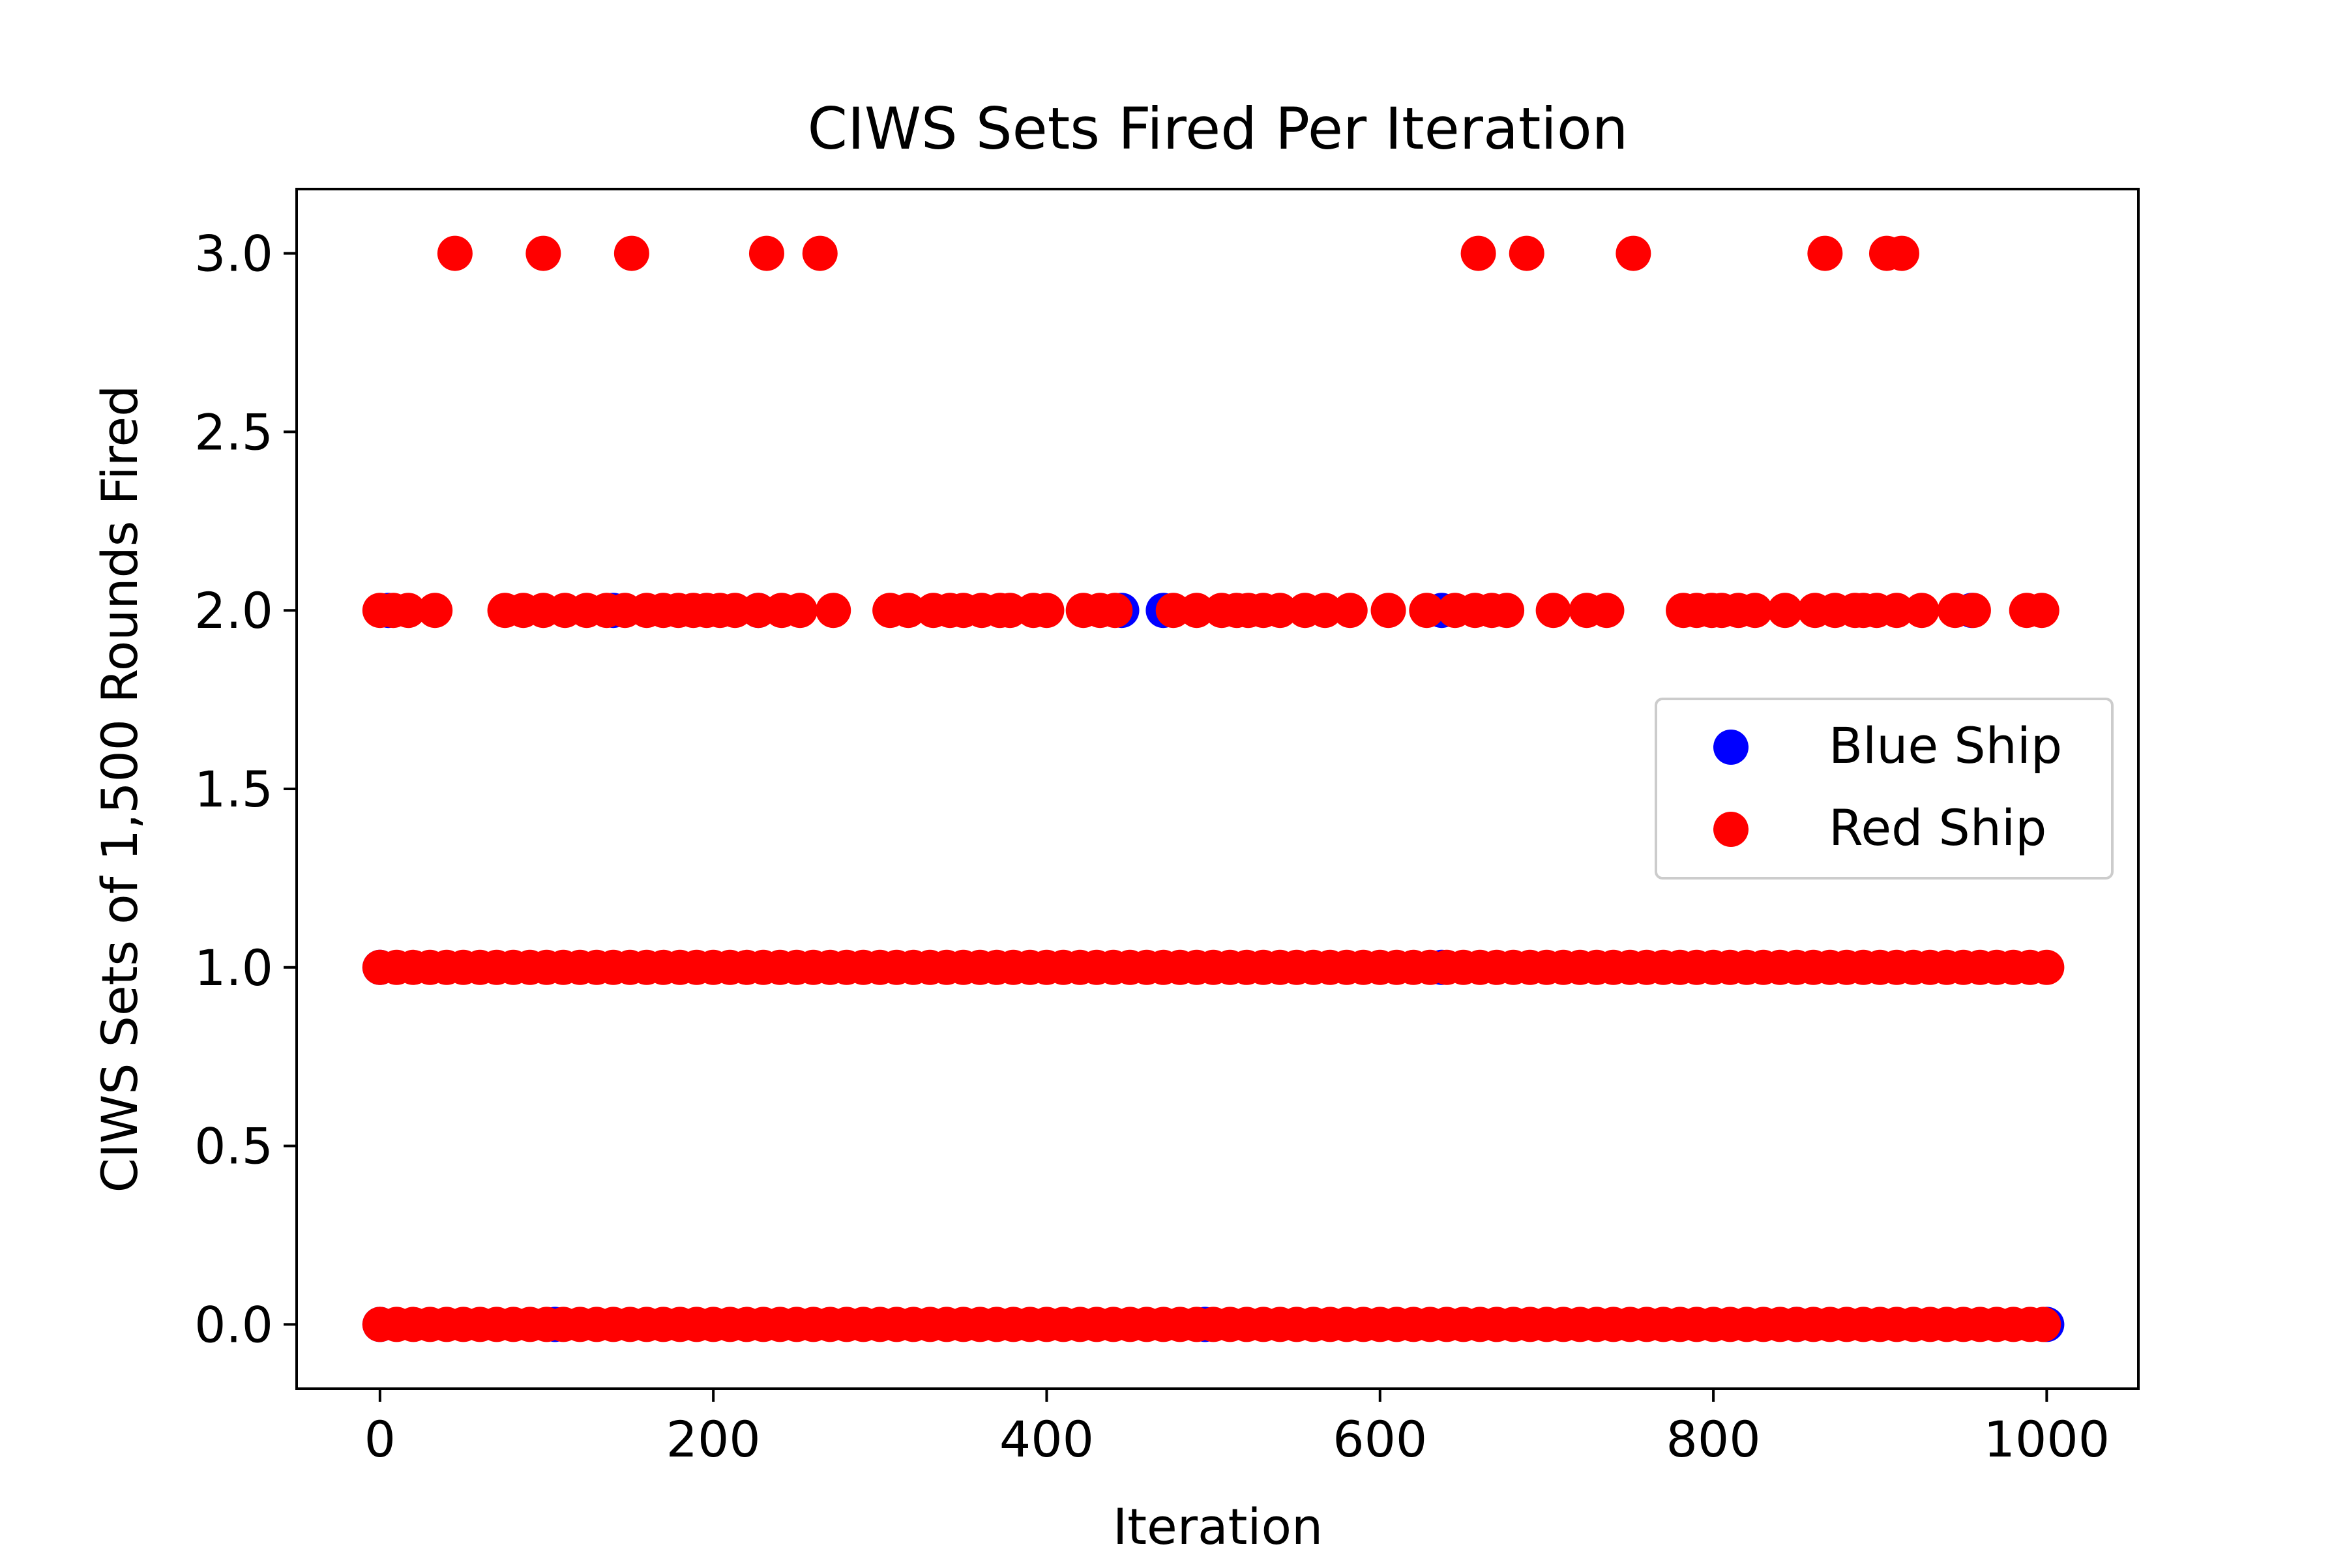 The width and height of the screenshot is (2347, 1568). I want to click on y-axis: 0.0 0.5 1.0 1.5 2.0 2.5 3.0, so click(246, 790).